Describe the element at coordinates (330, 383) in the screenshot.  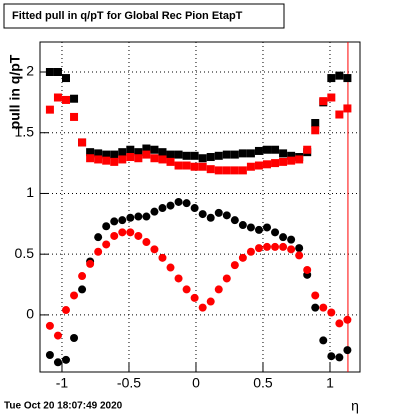
I see `x-tick-label: 1` at that location.